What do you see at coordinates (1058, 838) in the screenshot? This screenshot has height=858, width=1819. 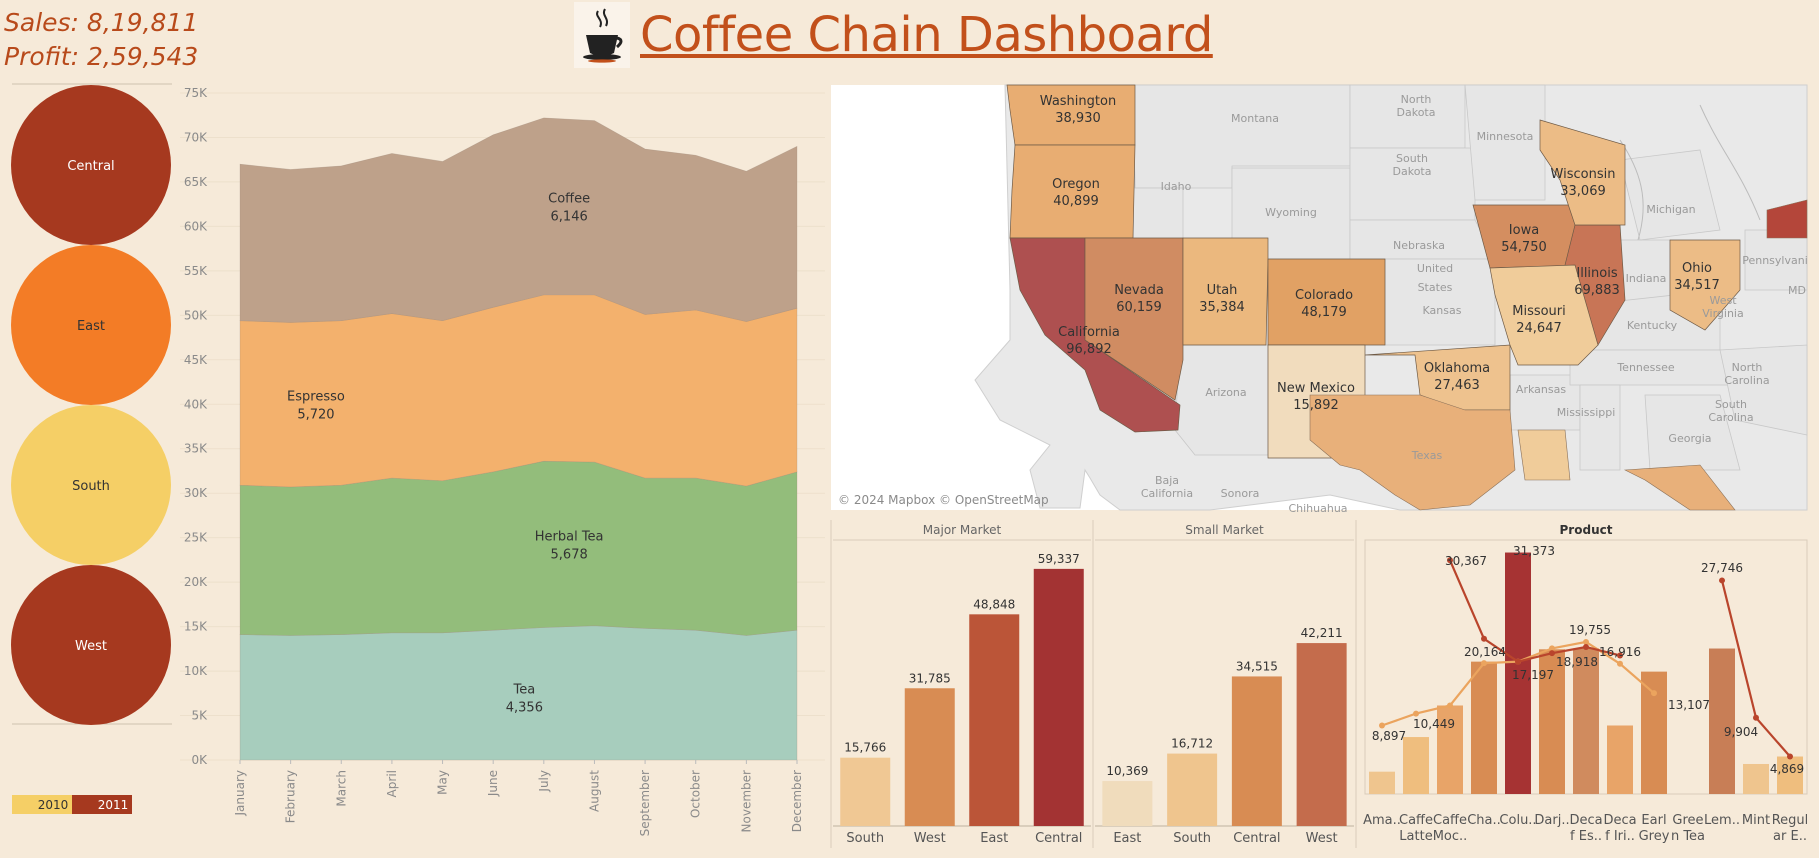 I see `bar-category-label: Central` at bounding box center [1058, 838].